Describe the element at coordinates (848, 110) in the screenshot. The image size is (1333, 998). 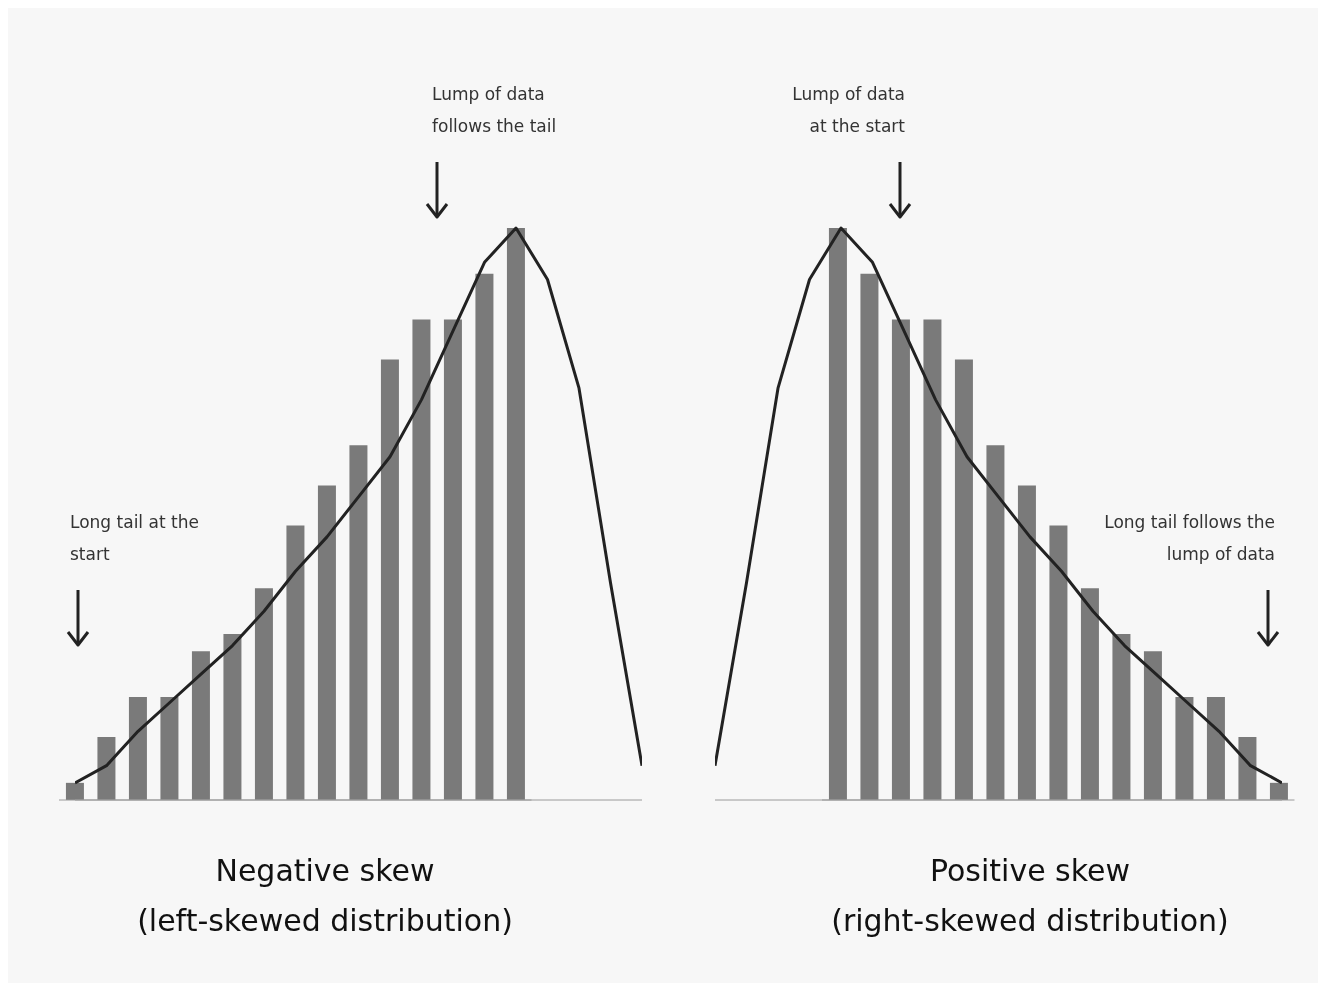
I see `text: Lump of data at the start` at that location.